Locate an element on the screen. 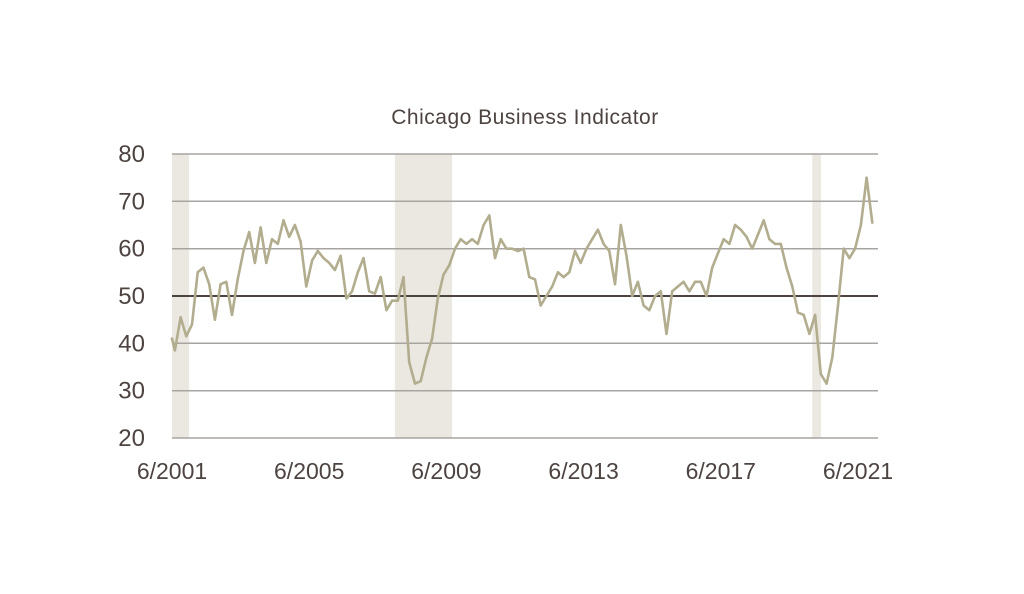 This screenshot has width=1024, height=594. x-tick-label-6-2017: 6/2017 is located at coordinates (721, 471).